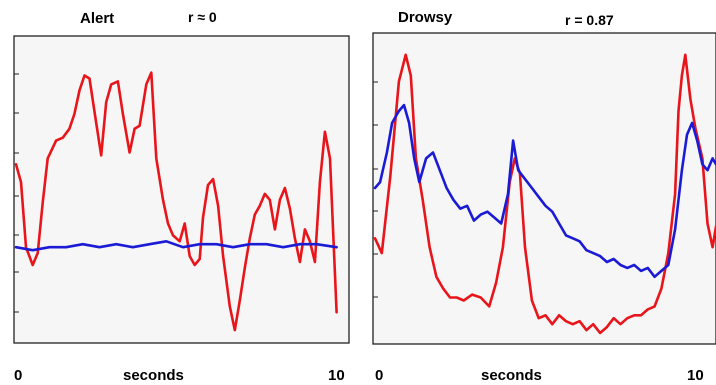  Describe the element at coordinates (379, 375) in the screenshot. I see `drowsy-x-tick-min: 0` at that location.